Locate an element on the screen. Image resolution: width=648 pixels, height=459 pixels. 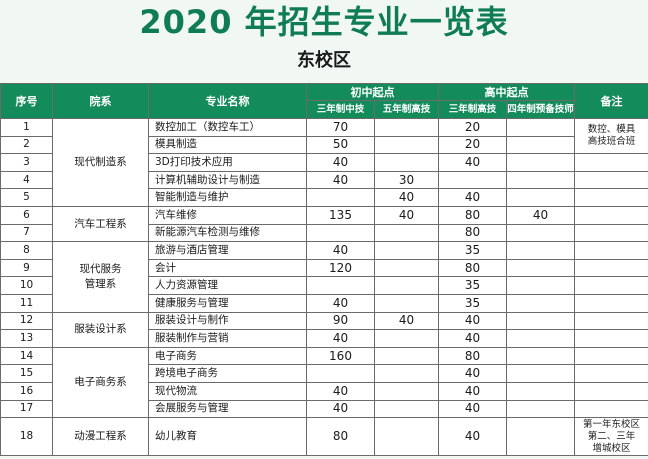
major-cell: 会展服务与管理 is located at coordinates (227, 409).